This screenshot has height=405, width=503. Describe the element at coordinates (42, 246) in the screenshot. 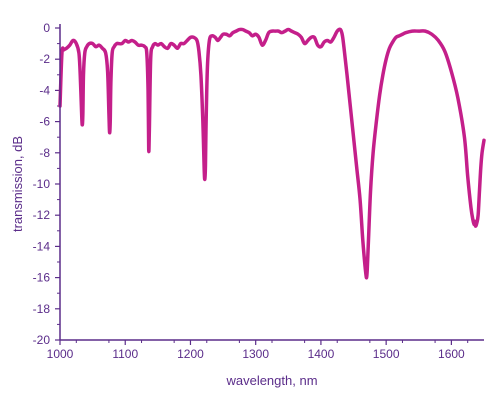

I see `y-tick-label: -14` at that location.